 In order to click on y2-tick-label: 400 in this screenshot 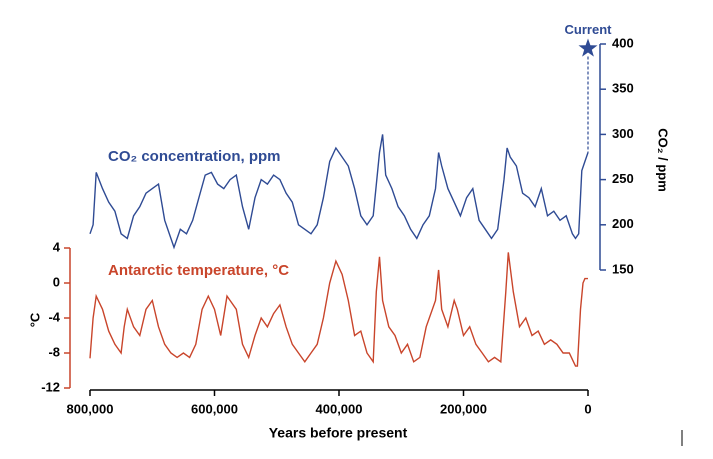, I will do `click(623, 42)`.